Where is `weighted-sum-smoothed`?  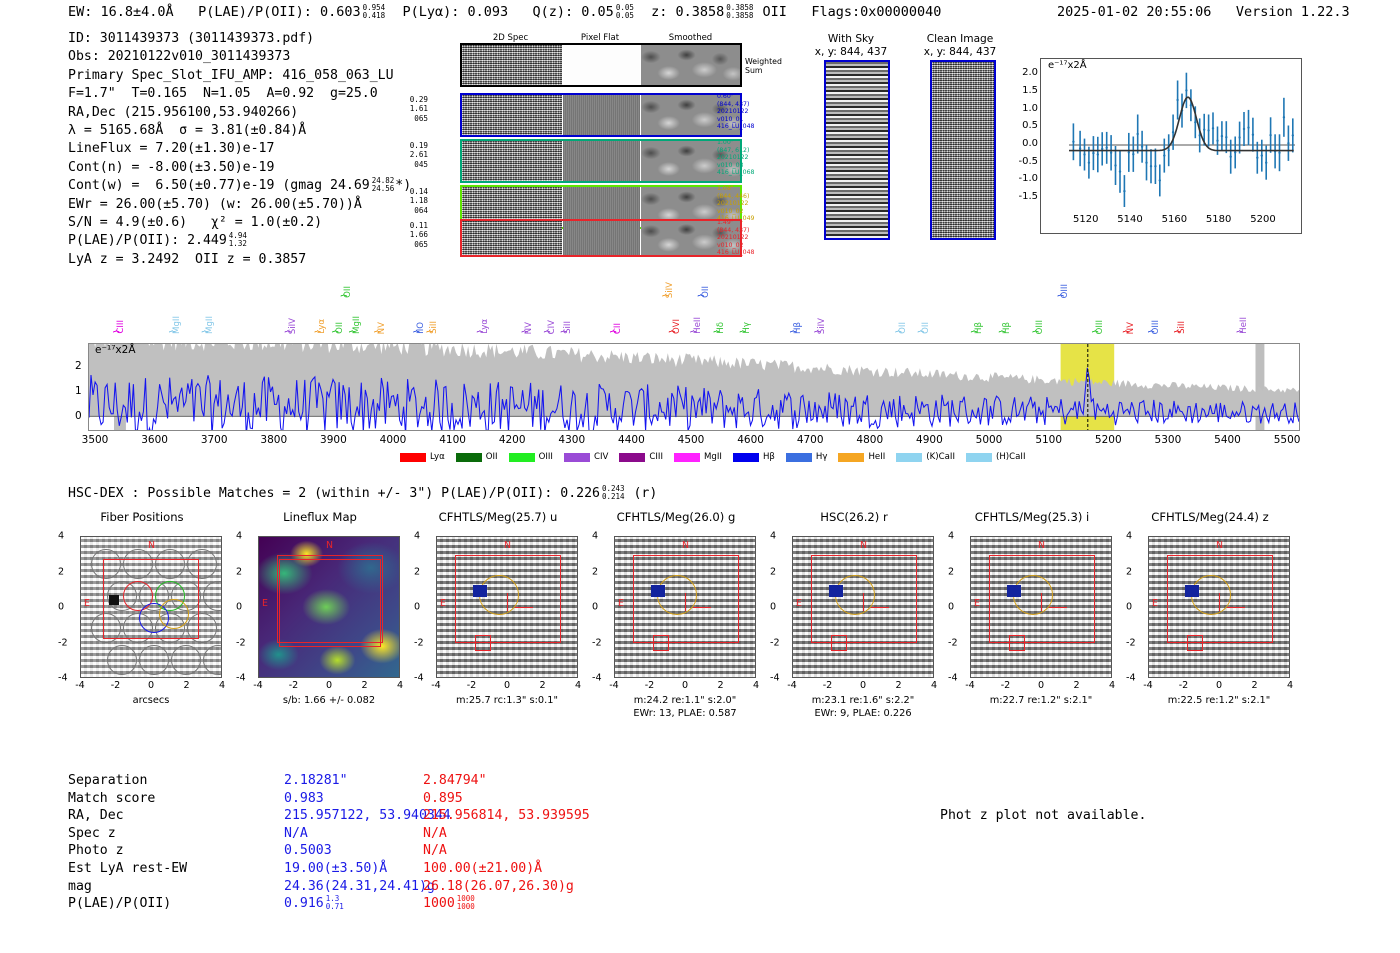 weighted-sum-smoothed is located at coordinates (690, 65).